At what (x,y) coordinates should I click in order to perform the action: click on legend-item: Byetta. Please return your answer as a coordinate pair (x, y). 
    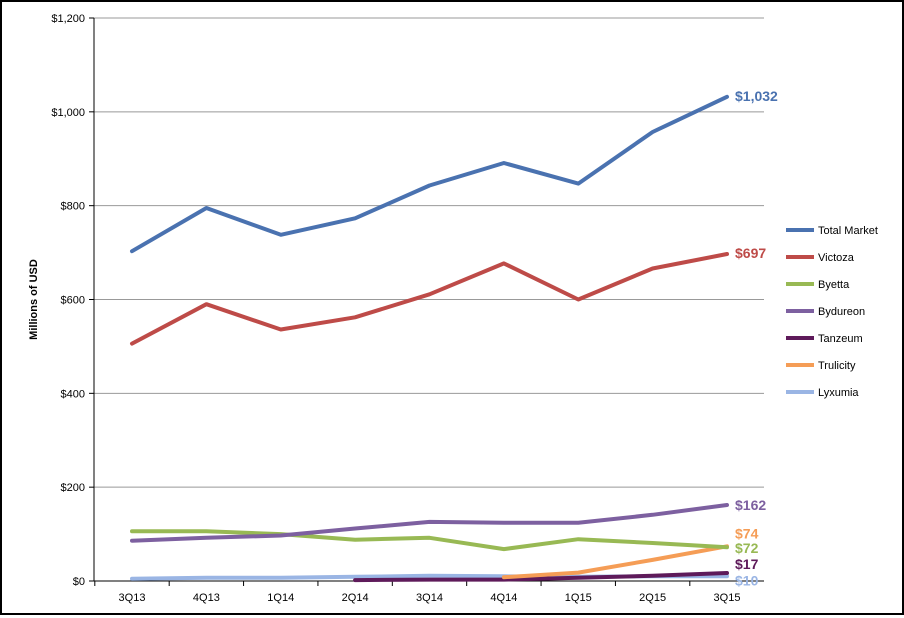
    Looking at the image, I should click on (818, 285).